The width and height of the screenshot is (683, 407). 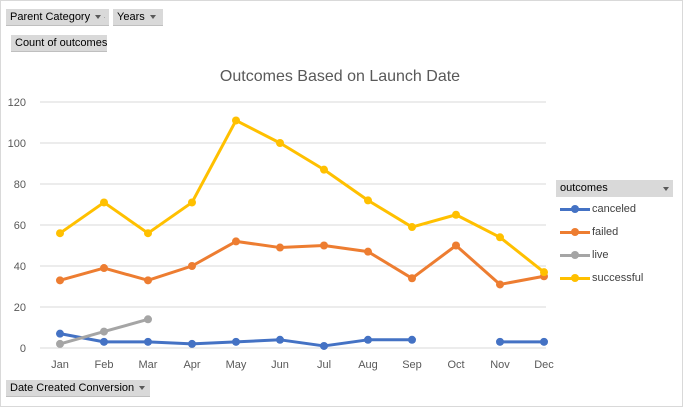 I want to click on y-axis-labels: 0 20 40 60 80 100 120, so click(x=17, y=226).